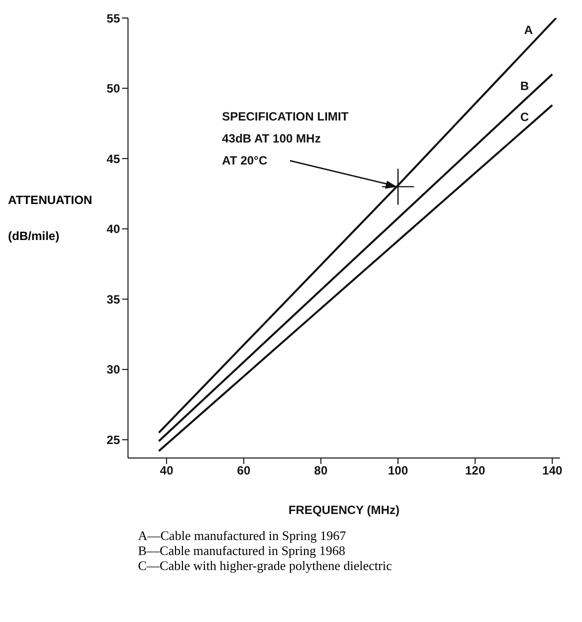 The image size is (582, 622). Describe the element at coordinates (113, 439) in the screenshot. I see `y-tick-label: 25` at that location.